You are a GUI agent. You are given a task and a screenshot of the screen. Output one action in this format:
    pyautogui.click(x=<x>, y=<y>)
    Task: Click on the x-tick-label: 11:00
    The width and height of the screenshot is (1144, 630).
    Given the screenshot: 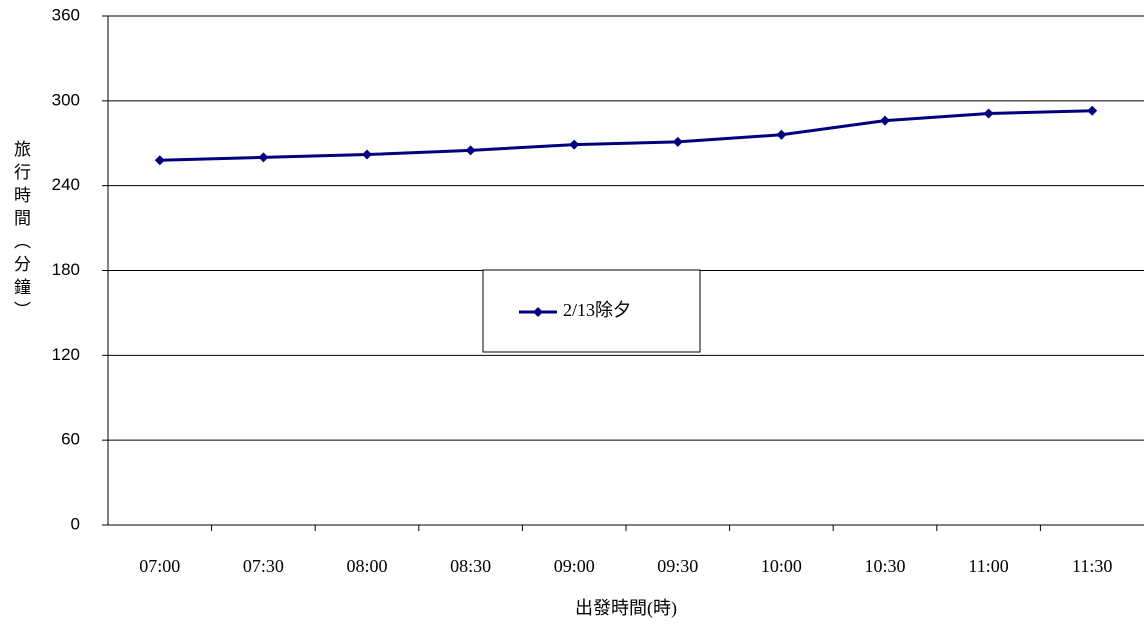 What is the action you would take?
    pyautogui.click(x=988, y=566)
    